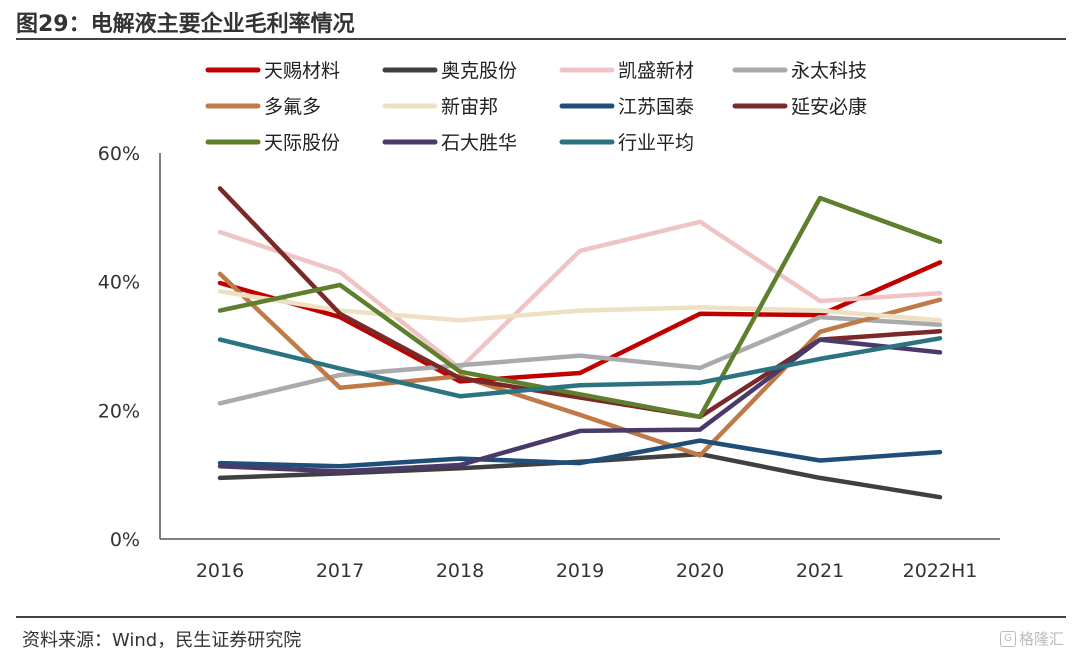 This screenshot has width=1080, height=660. Describe the element at coordinates (656, 107) in the screenshot. I see `legend-label: 江苏国泰` at that location.